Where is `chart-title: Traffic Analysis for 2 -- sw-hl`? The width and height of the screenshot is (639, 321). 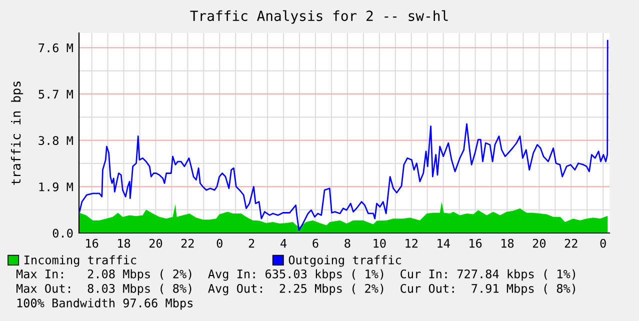
chart-title: Traffic Analysis for 2 -- sw-hl is located at coordinates (319, 17).